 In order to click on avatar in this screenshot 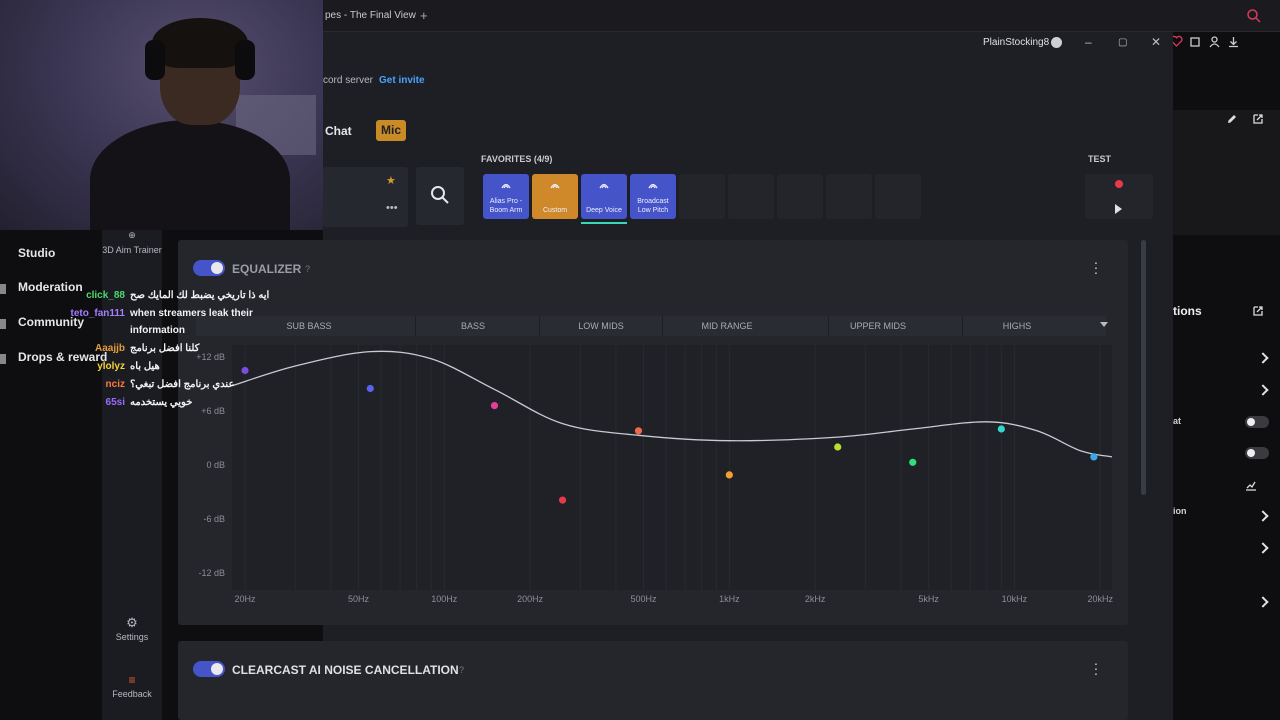, I will do `click(1056, 42)`.